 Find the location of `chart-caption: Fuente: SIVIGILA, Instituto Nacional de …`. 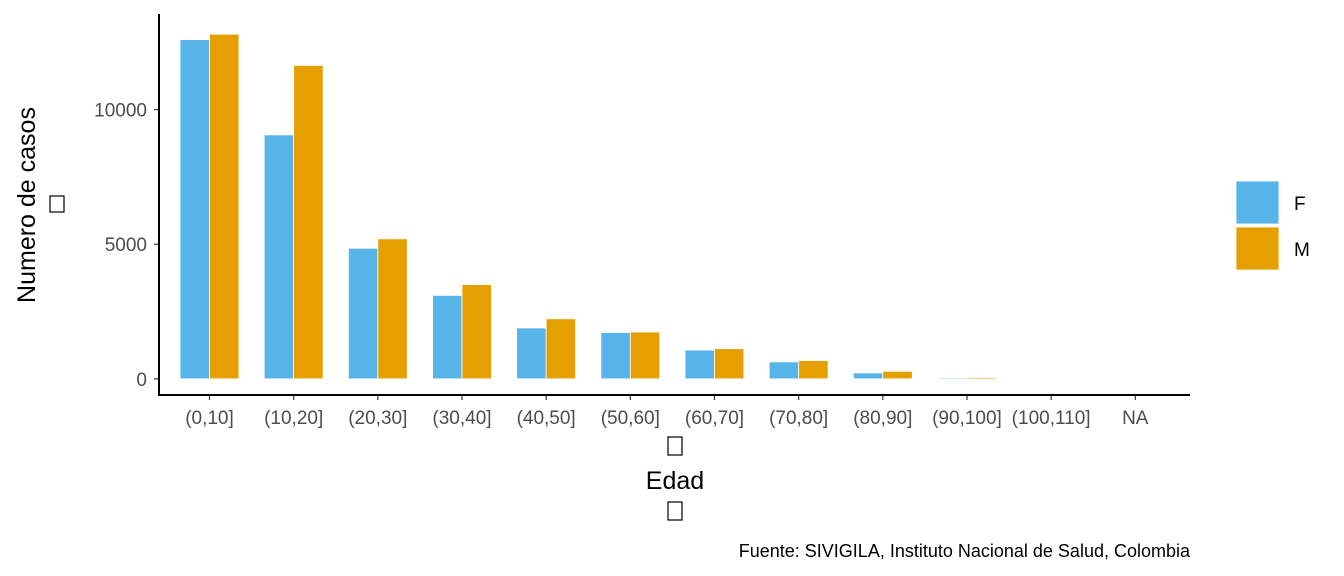

chart-caption: Fuente: SIVIGILA, Instituto Nacional de … is located at coordinates (965, 551).